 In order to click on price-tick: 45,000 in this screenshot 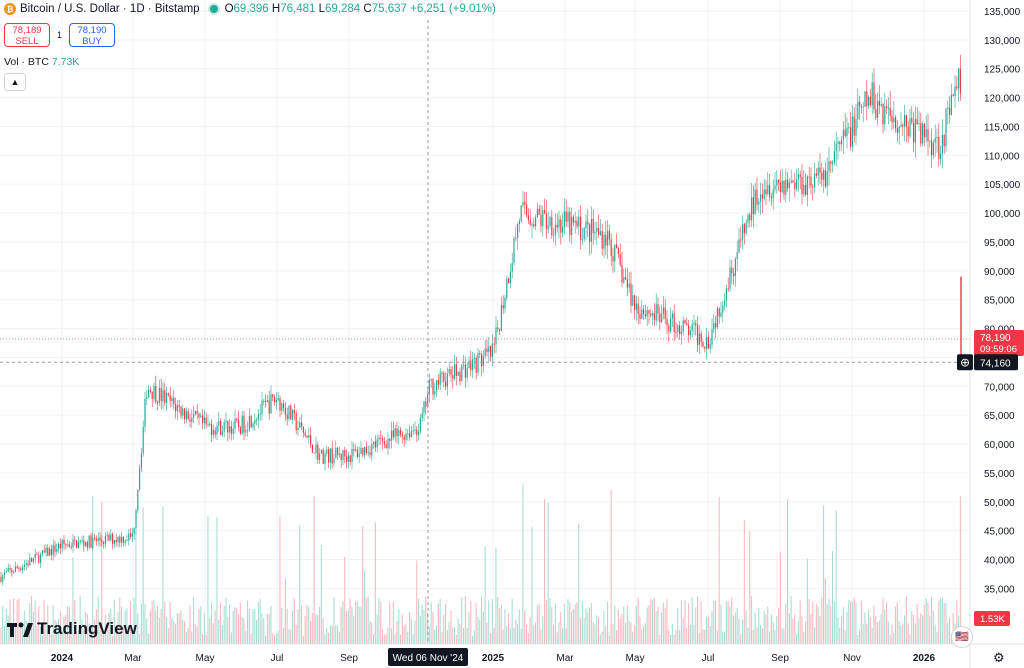, I will do `click(999, 532)`.